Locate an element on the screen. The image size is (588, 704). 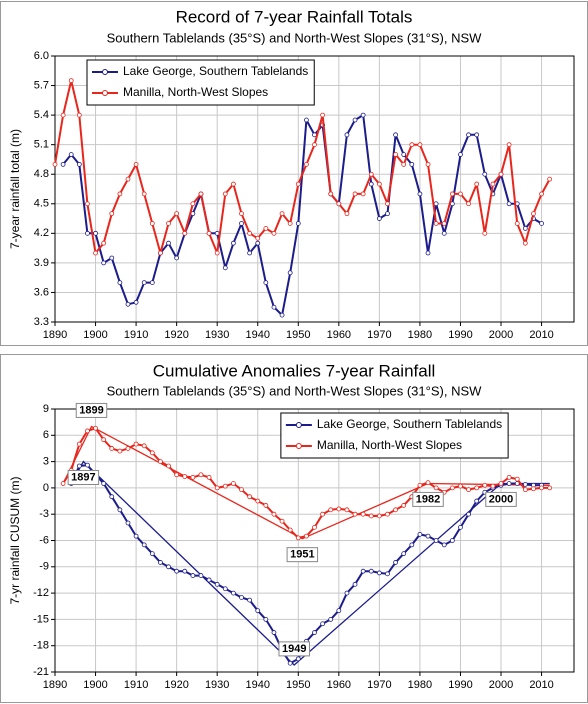
y-tick-label: 3.6 is located at coordinates (41, 292).